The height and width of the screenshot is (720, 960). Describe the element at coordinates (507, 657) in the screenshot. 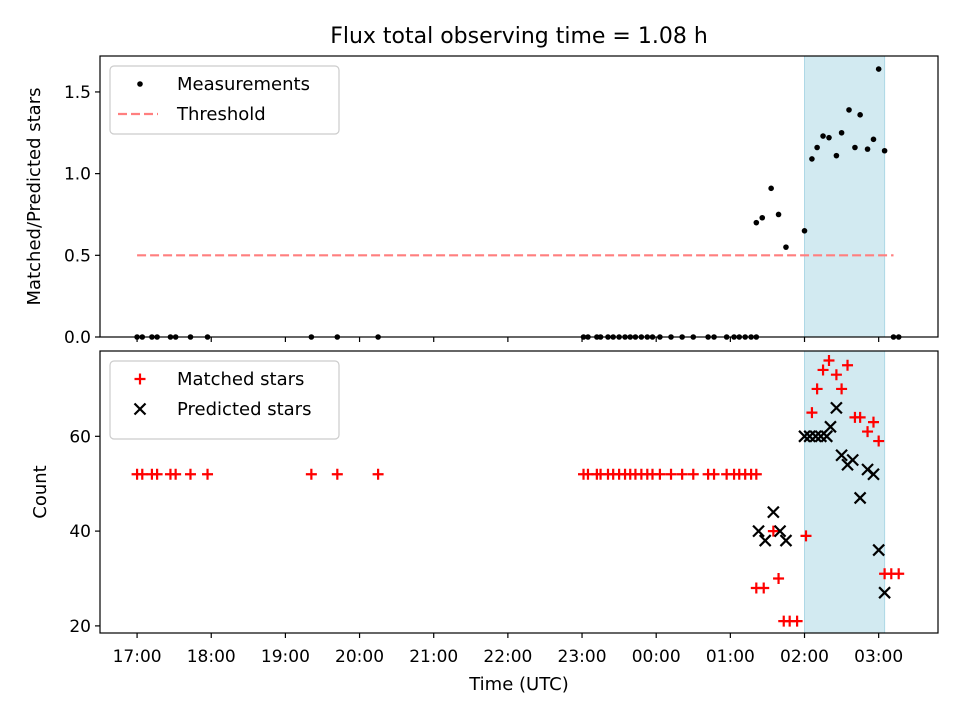

I see `x-tick-label: 22:00` at that location.